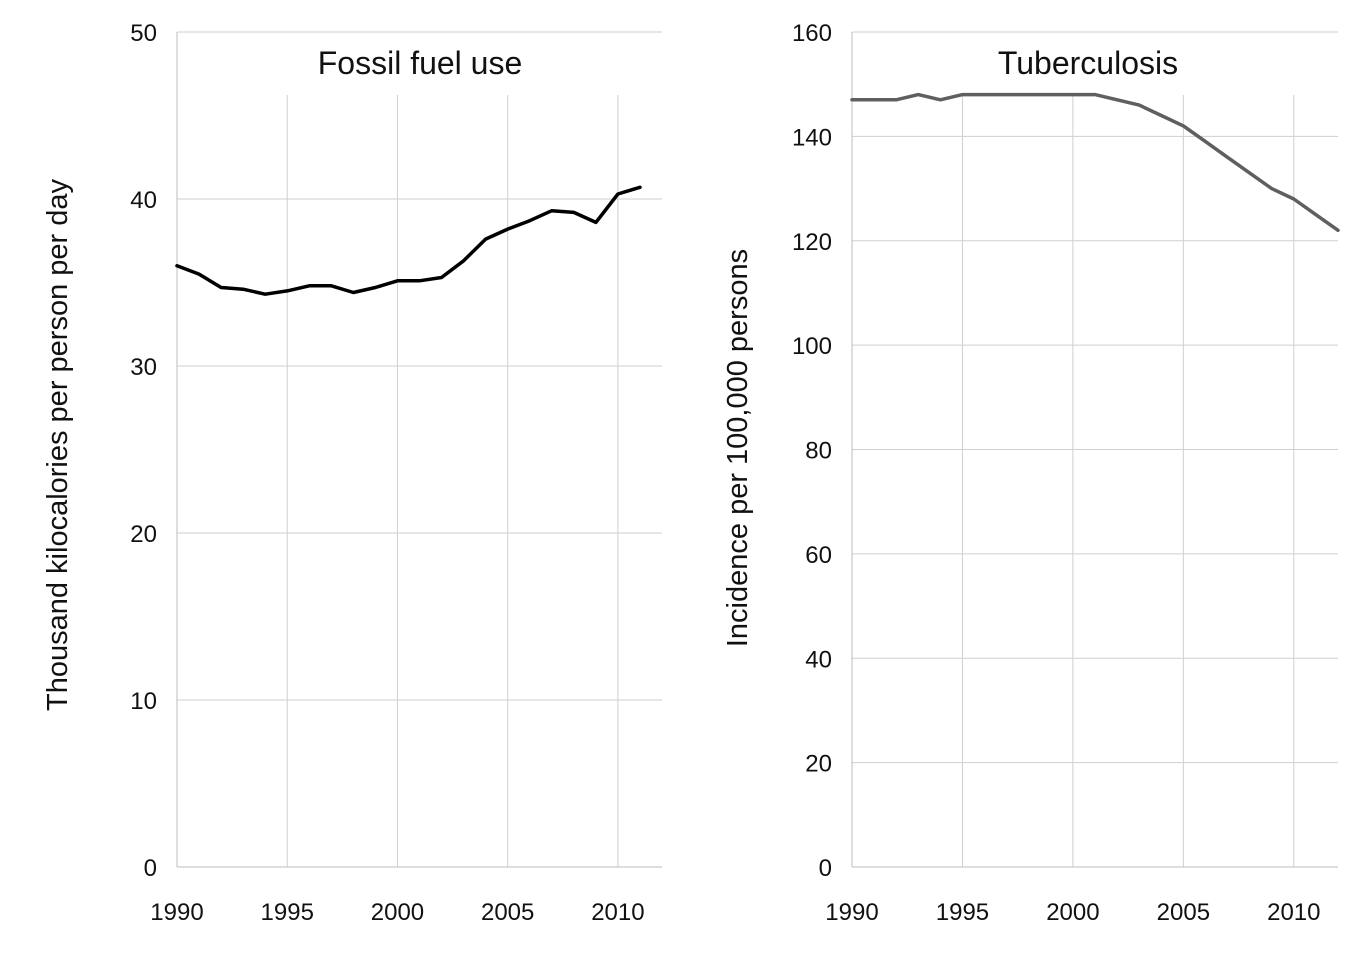  Describe the element at coordinates (812, 242) in the screenshot. I see `y-tick-label: 120` at that location.